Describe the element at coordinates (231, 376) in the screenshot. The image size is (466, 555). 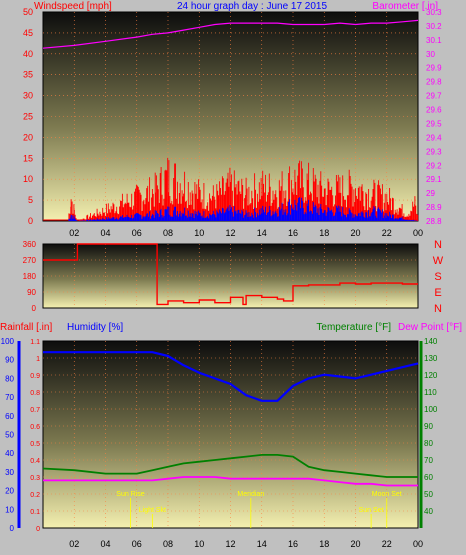
I see `humidity-series` at that location.